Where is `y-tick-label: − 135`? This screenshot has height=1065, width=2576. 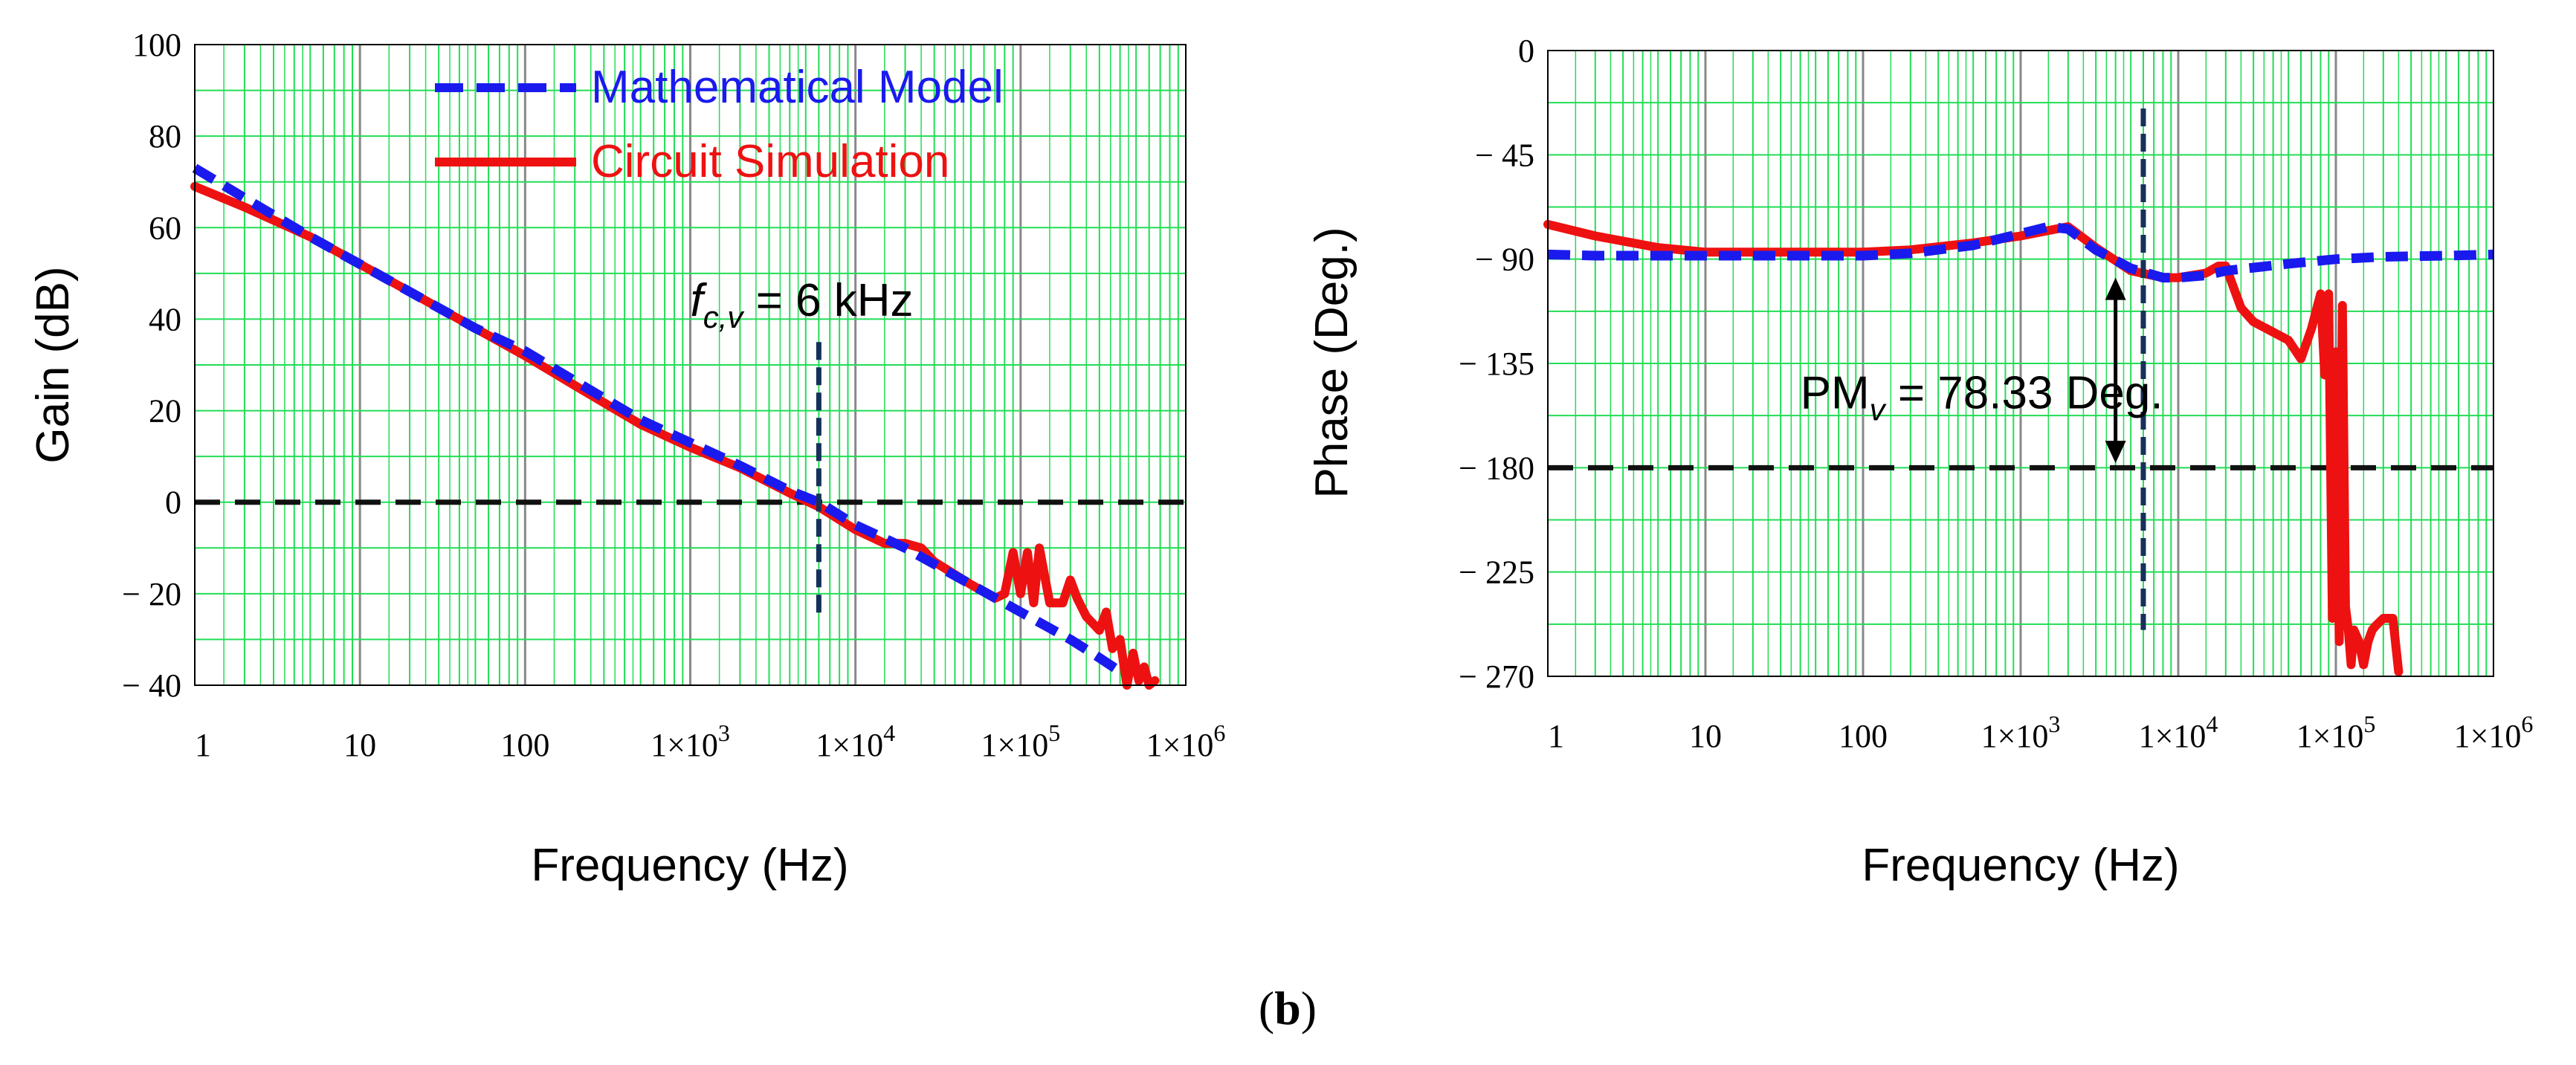
y-tick-label: − 135 is located at coordinates (1496, 364).